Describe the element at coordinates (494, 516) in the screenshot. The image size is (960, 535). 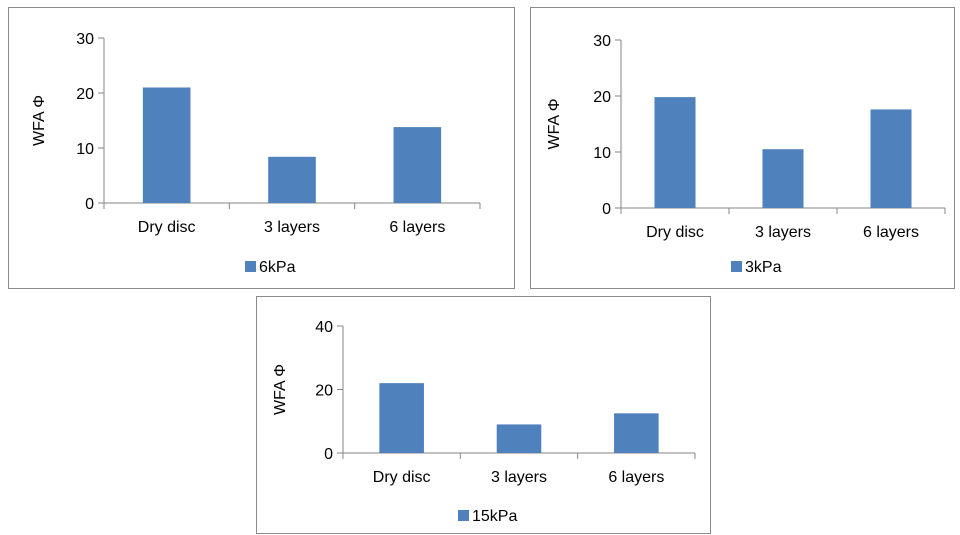
I see `legend-label: 15kPa` at that location.